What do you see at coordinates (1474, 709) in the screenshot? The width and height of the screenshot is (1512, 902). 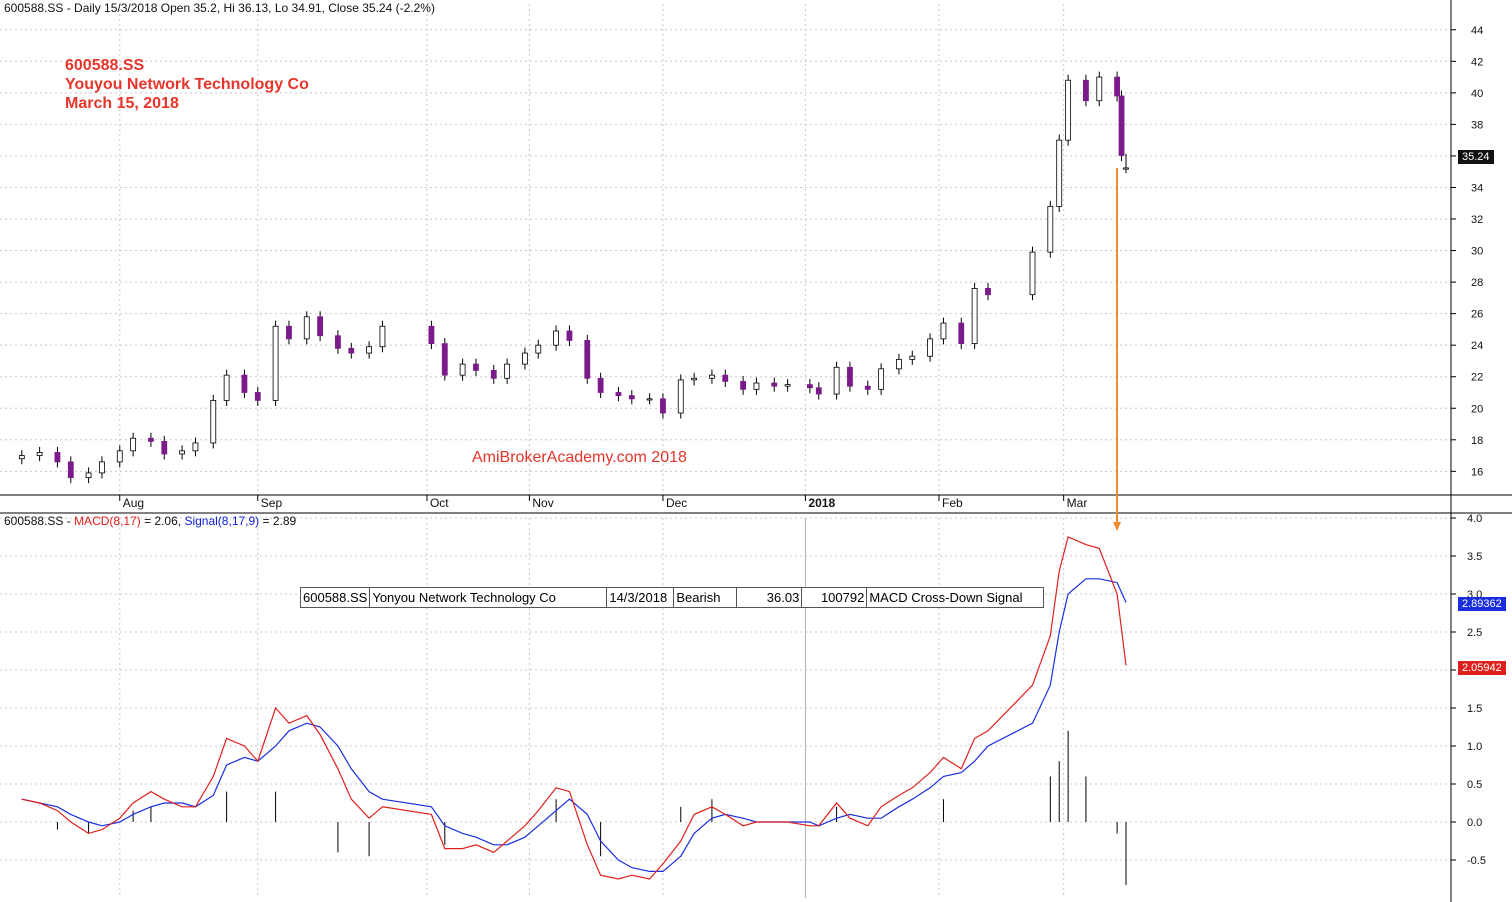 I see `macd-tick-label: 1.5` at bounding box center [1474, 709].